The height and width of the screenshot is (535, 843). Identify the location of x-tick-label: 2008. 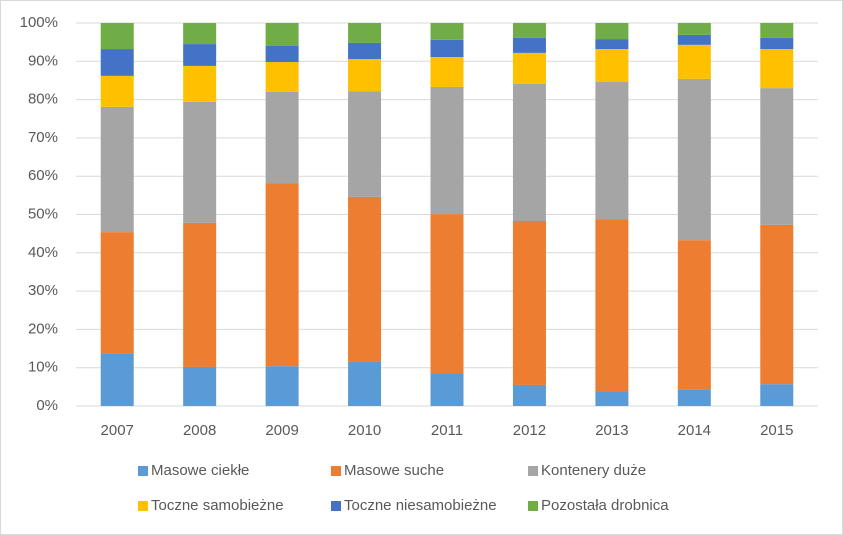
(199, 430).